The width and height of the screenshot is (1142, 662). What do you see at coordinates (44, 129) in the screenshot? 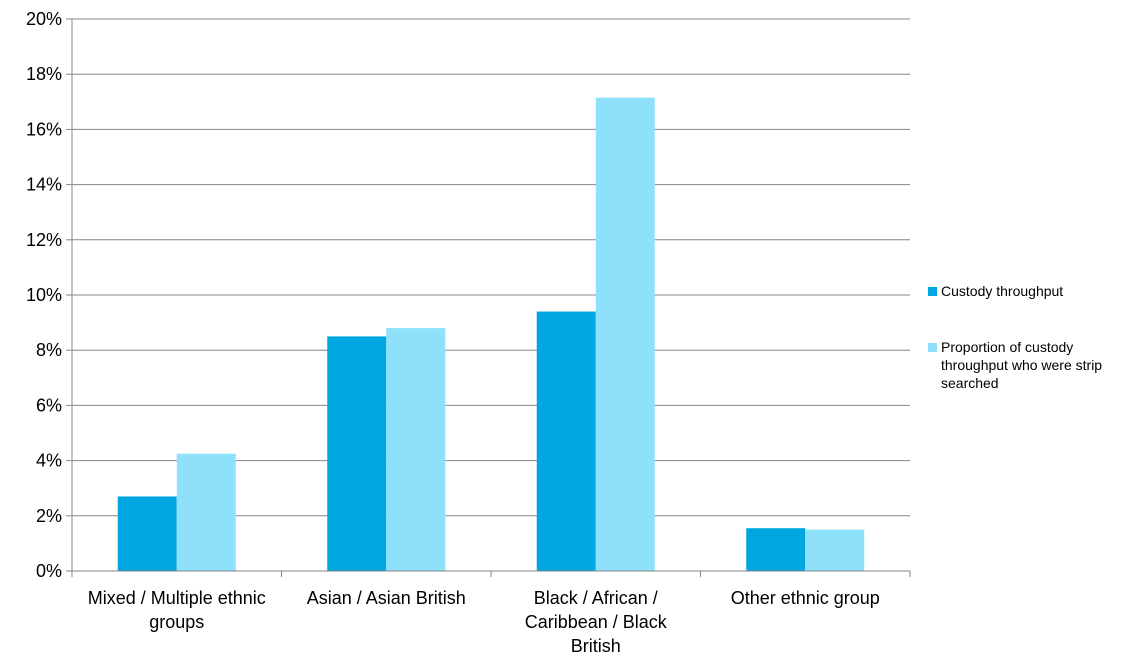
I see `y-tick-label: 16%` at bounding box center [44, 129].